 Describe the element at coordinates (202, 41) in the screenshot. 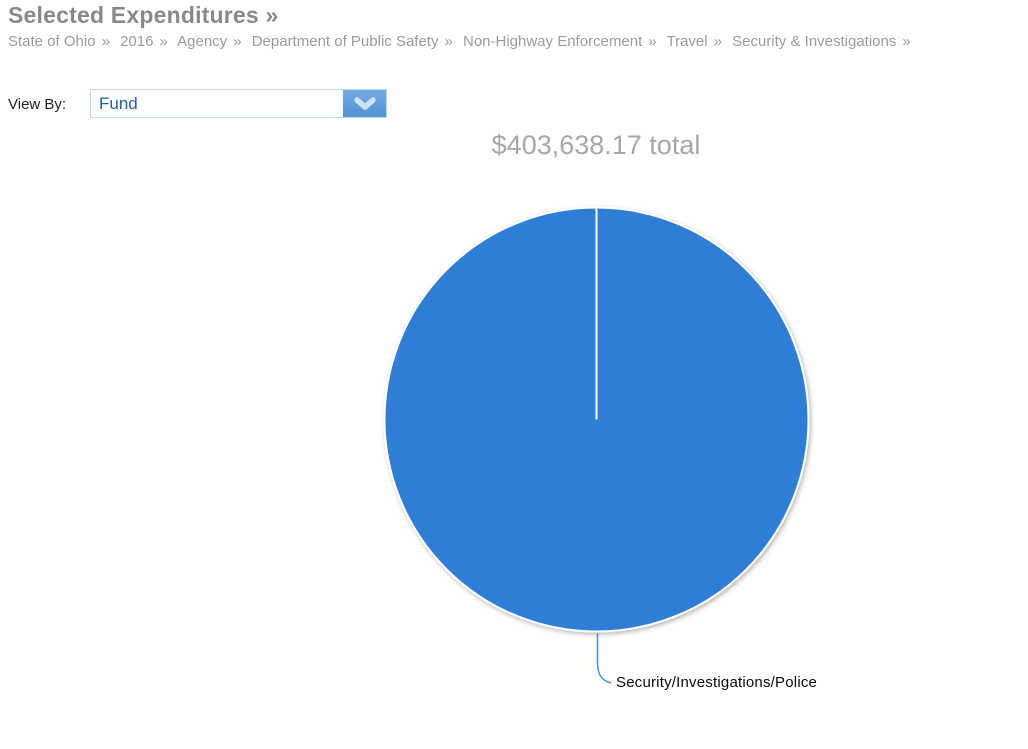

I see `breadcrumb-item-agency: Agency` at that location.